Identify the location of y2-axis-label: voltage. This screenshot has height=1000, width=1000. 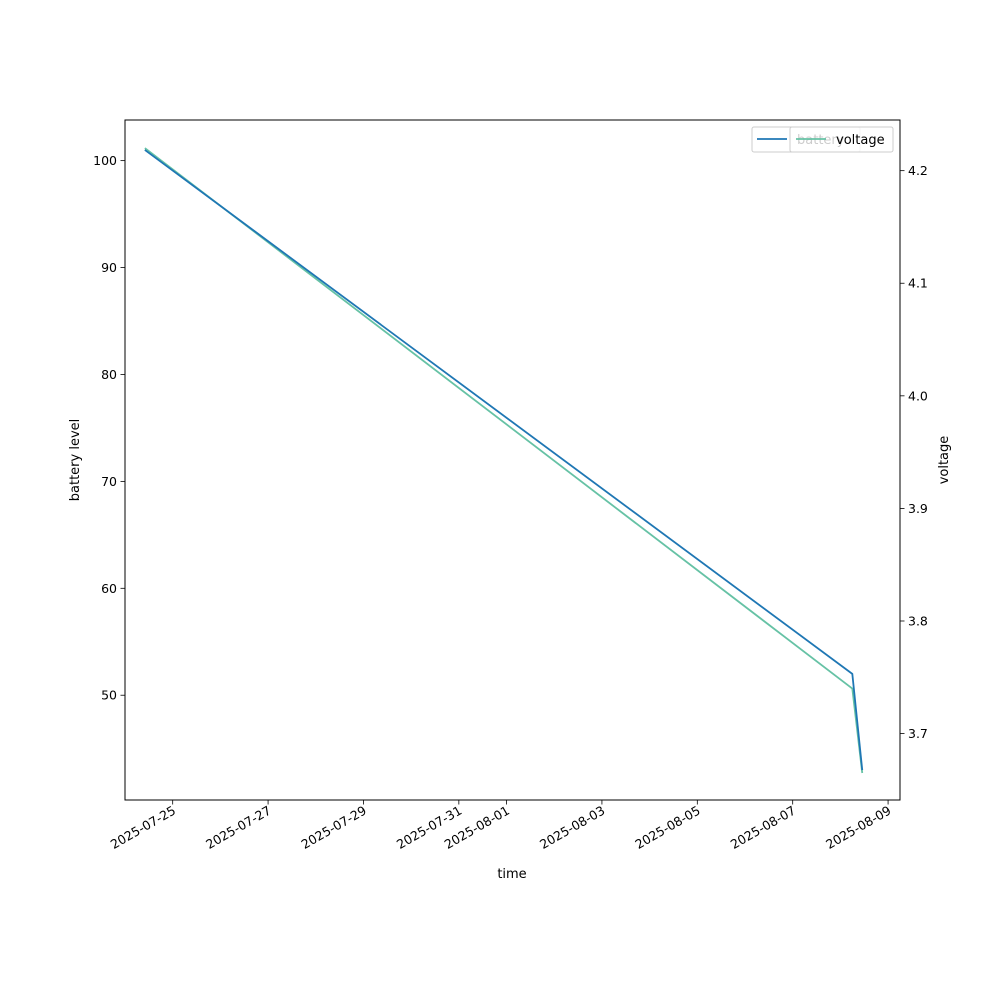
(944, 460).